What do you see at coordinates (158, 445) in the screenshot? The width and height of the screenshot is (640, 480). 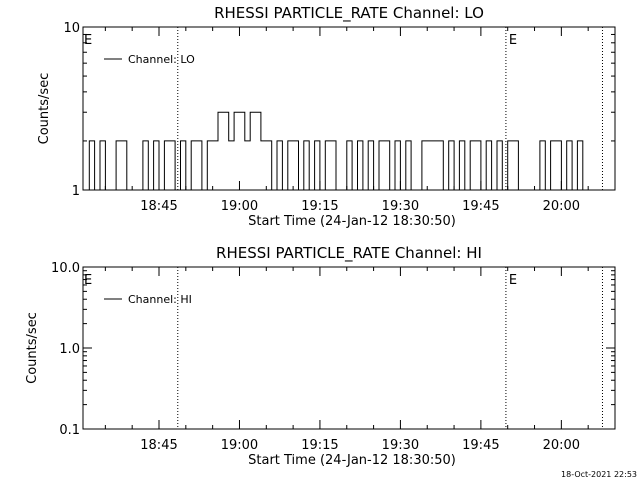 I see `chart2-xtick-label: 18:45` at bounding box center [158, 445].